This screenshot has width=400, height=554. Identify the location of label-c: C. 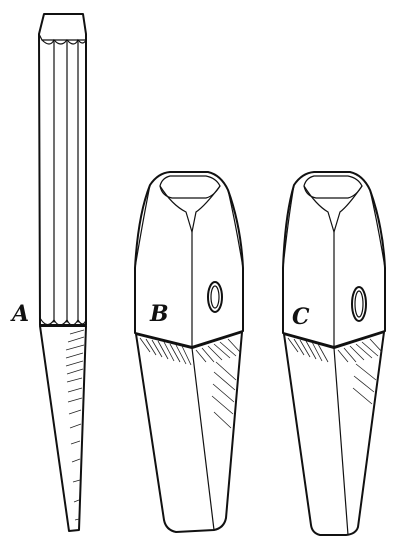
(301, 317).